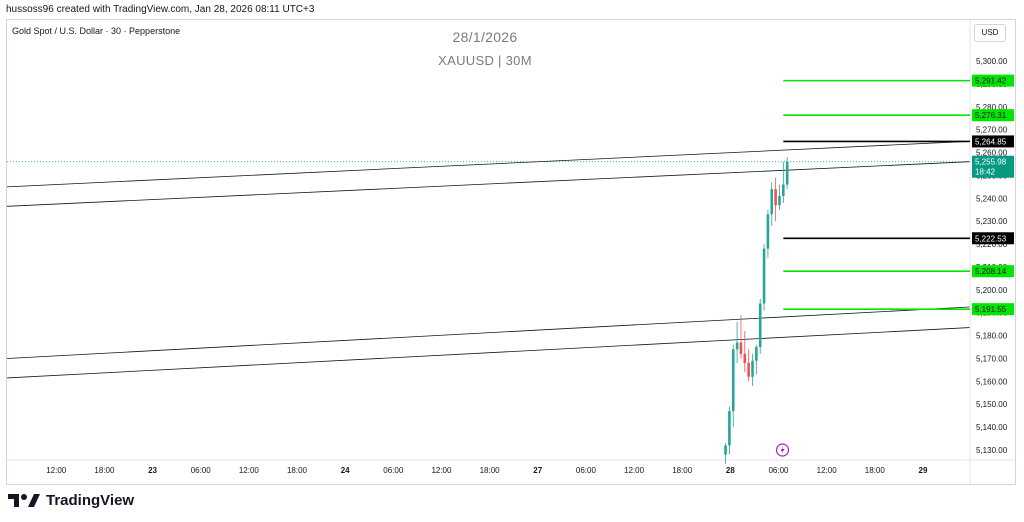 The height and width of the screenshot is (522, 1024). Describe the element at coordinates (992, 404) in the screenshot. I see `y-tick-label: 5,150.00` at that location.